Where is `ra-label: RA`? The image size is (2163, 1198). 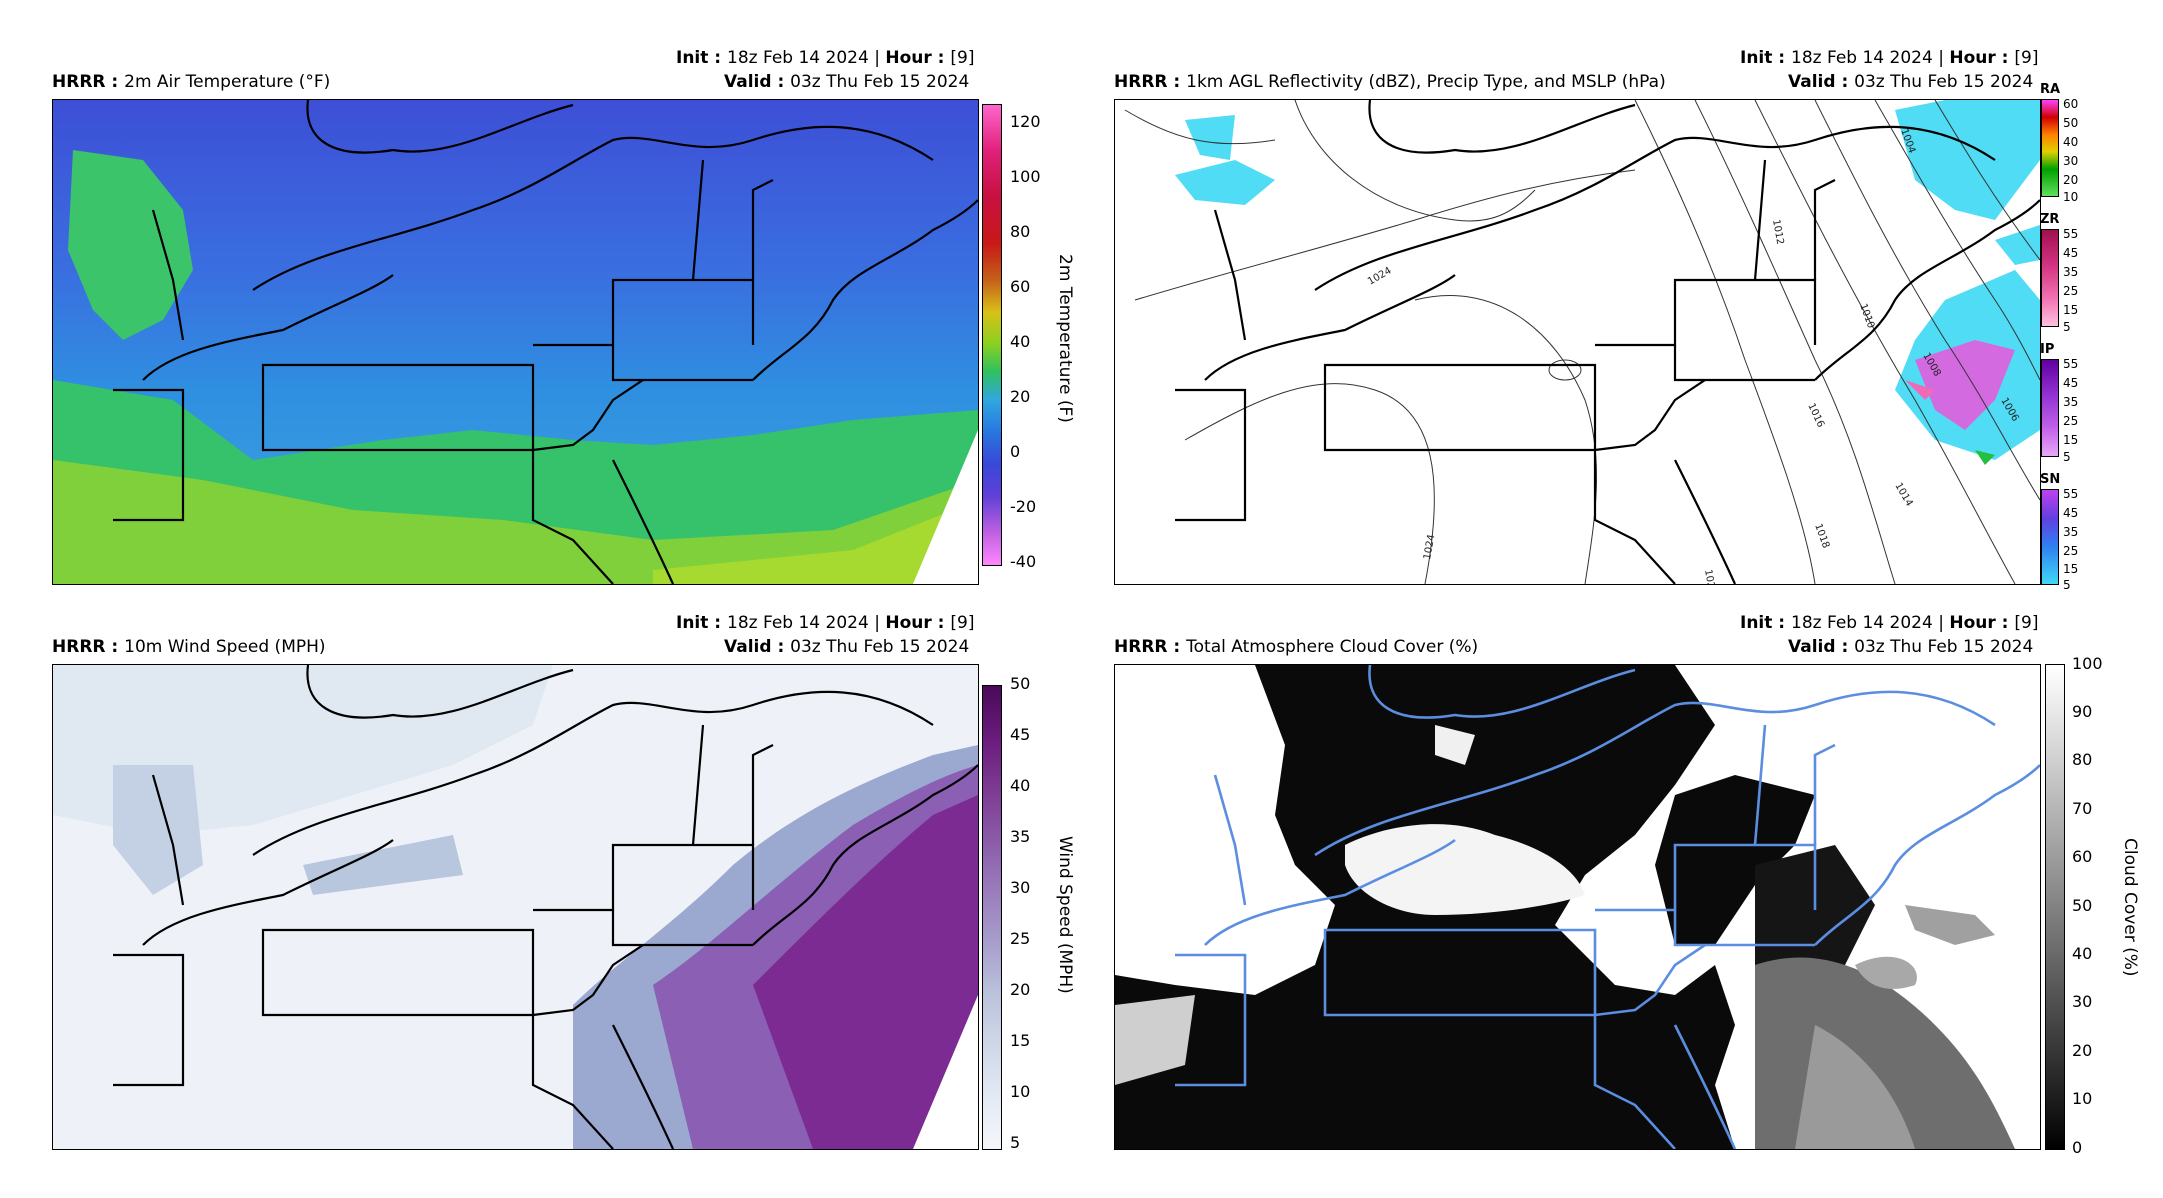 ra-label: RA is located at coordinates (2050, 89).